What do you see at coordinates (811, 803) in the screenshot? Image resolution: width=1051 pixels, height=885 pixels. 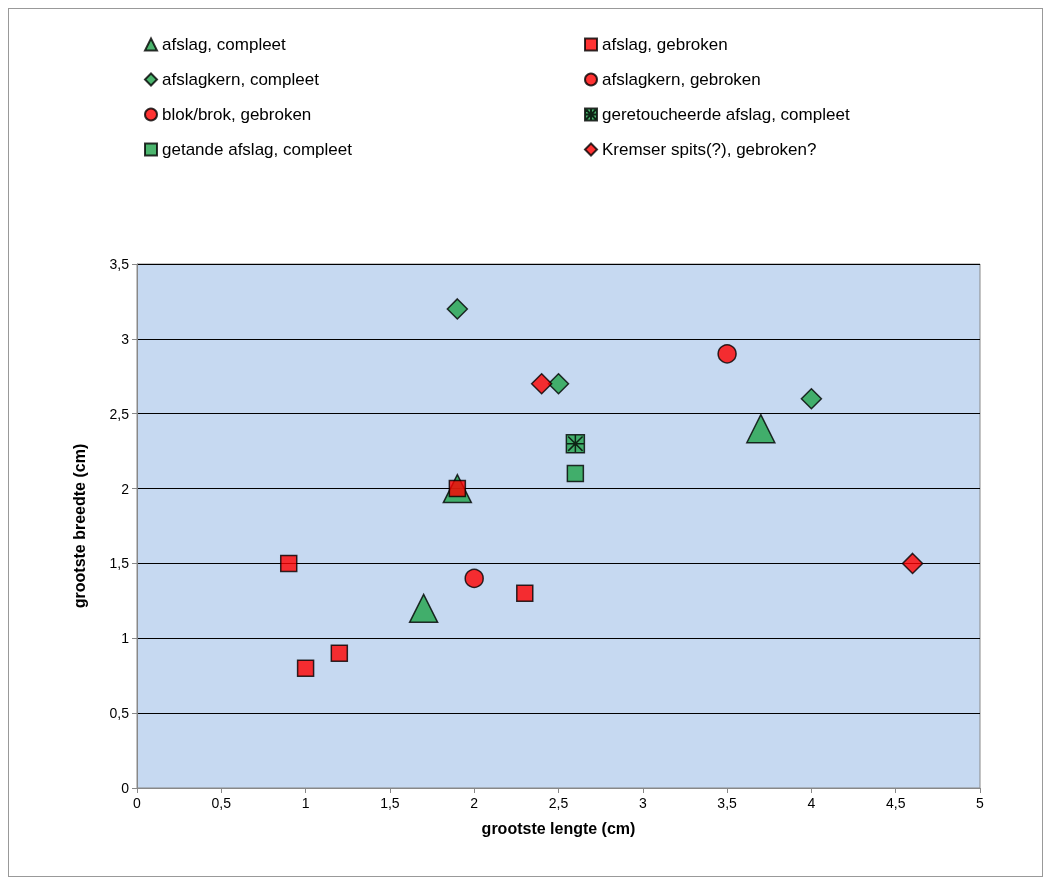 I see `x-tick-label: 4` at bounding box center [811, 803].